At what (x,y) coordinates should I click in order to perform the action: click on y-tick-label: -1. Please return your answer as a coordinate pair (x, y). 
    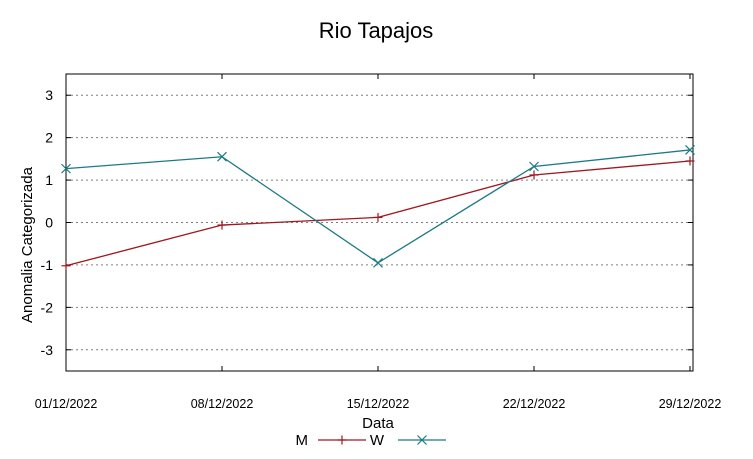
    Looking at the image, I should click on (47, 265).